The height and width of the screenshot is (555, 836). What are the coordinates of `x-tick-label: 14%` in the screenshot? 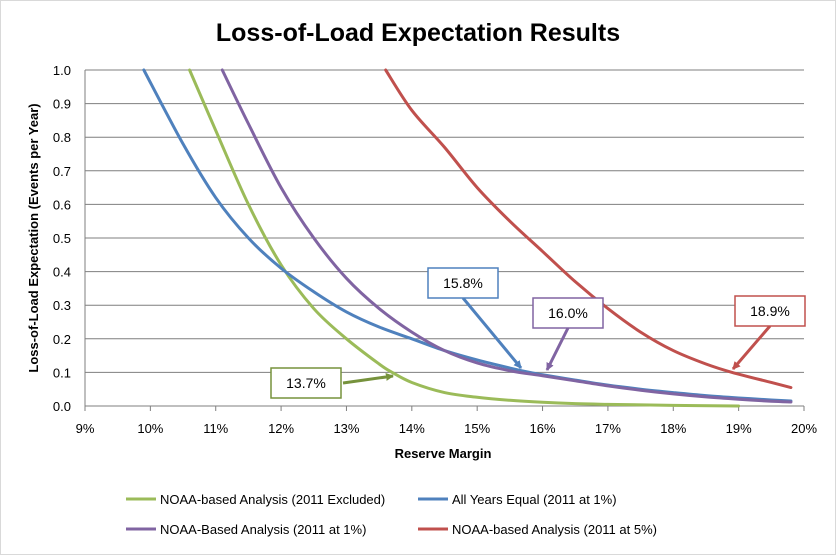 It's located at (412, 428).